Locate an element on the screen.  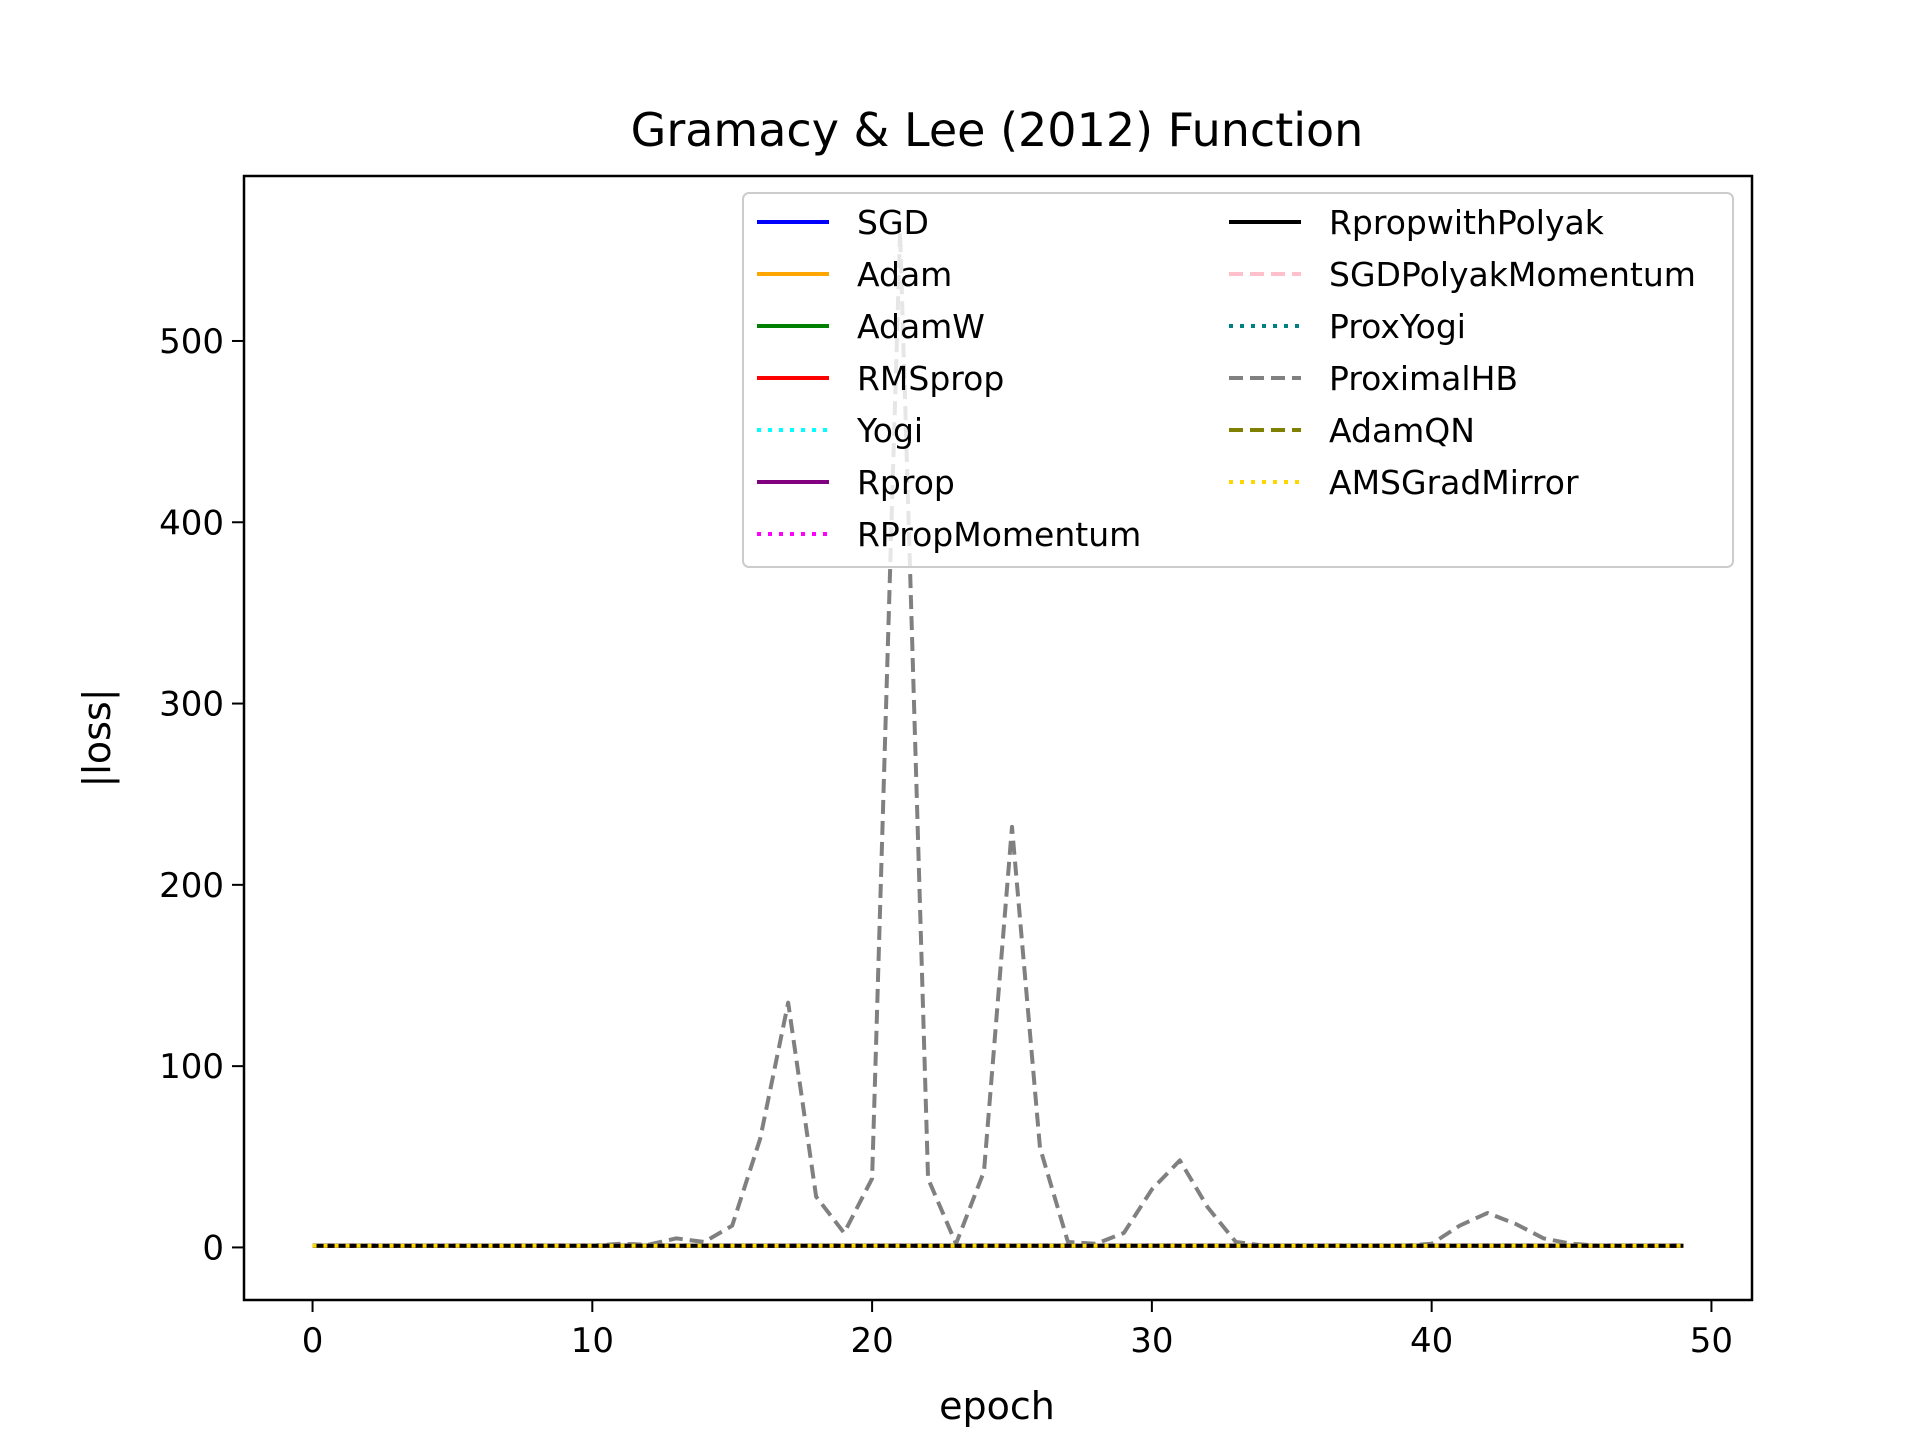
y-axis-label: |loss| is located at coordinates (97, 737).